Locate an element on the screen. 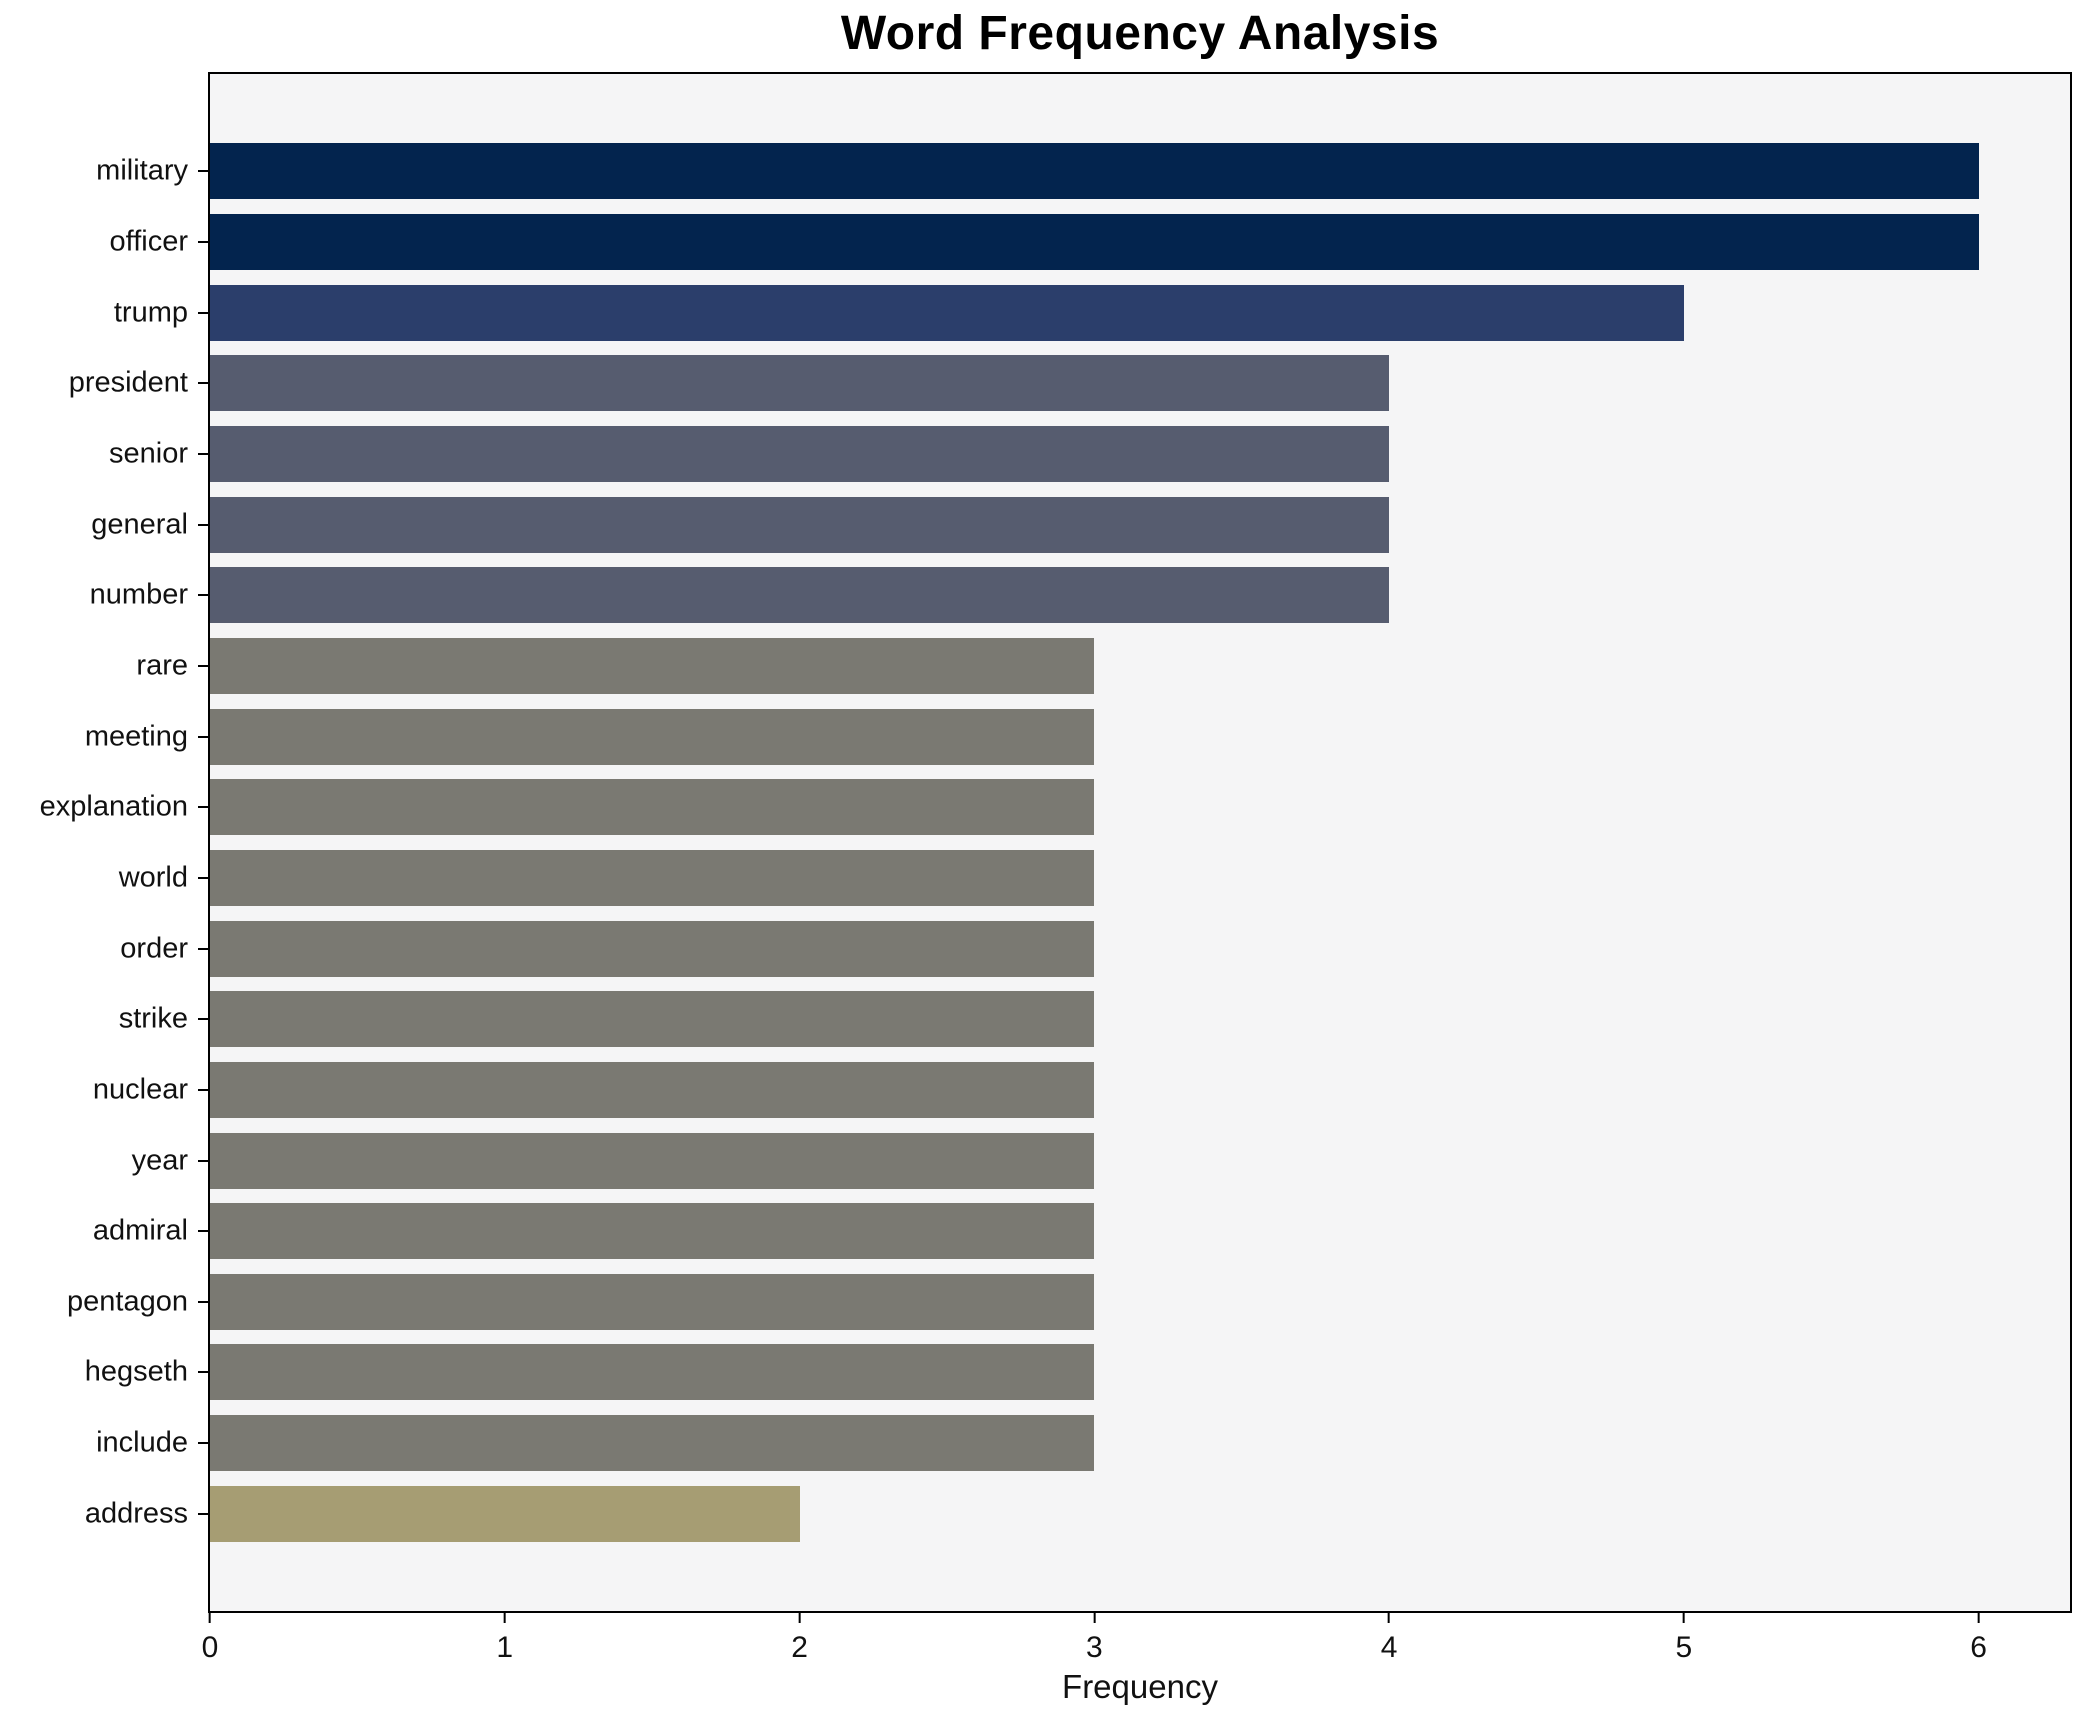  x-tick: 5 is located at coordinates (1684, 1638).